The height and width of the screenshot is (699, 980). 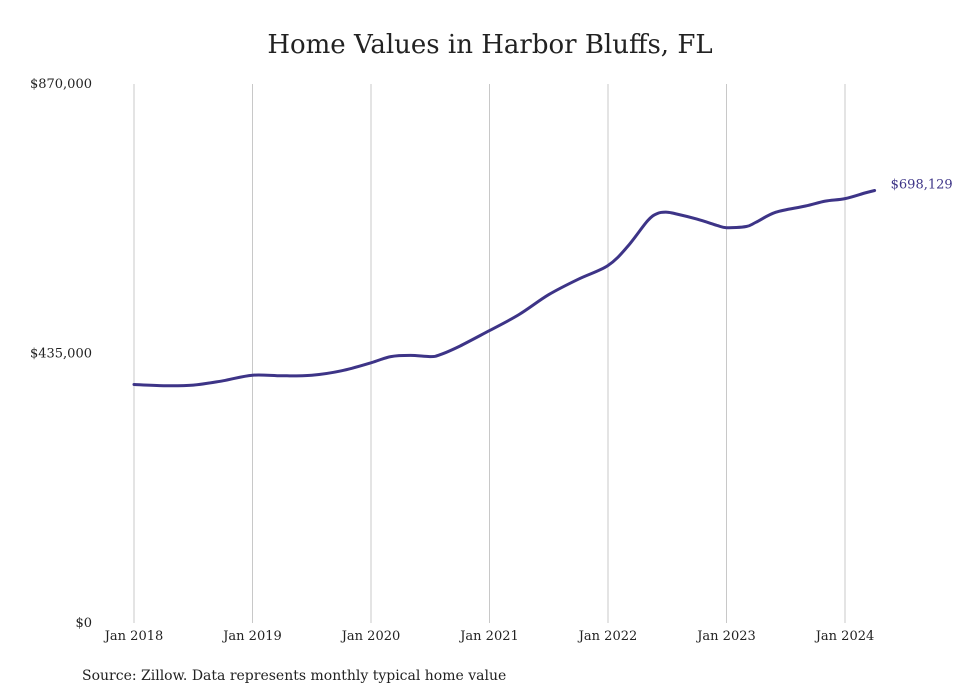 I want to click on last-value-label: $698,129, so click(x=922, y=184).